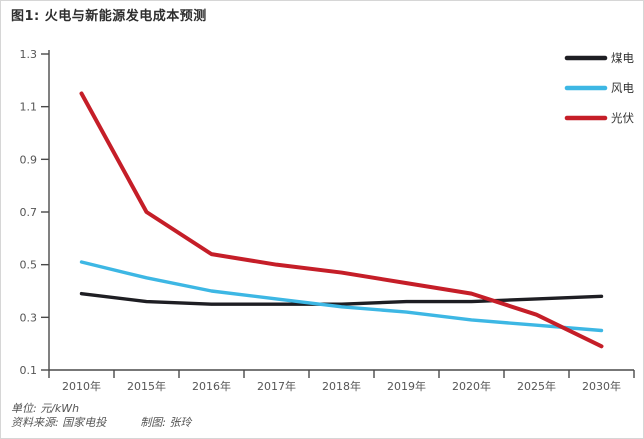  What do you see at coordinates (471, 386) in the screenshot?
I see `x-axis-tick-label: 2020年` at bounding box center [471, 386].